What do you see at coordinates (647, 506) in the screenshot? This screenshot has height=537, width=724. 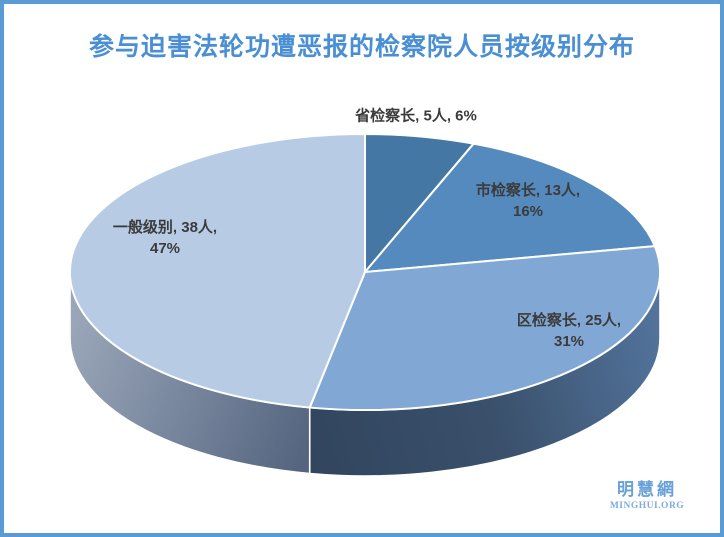 I see `watermark-site-domain: MINGHUI.ORG` at bounding box center [647, 506].